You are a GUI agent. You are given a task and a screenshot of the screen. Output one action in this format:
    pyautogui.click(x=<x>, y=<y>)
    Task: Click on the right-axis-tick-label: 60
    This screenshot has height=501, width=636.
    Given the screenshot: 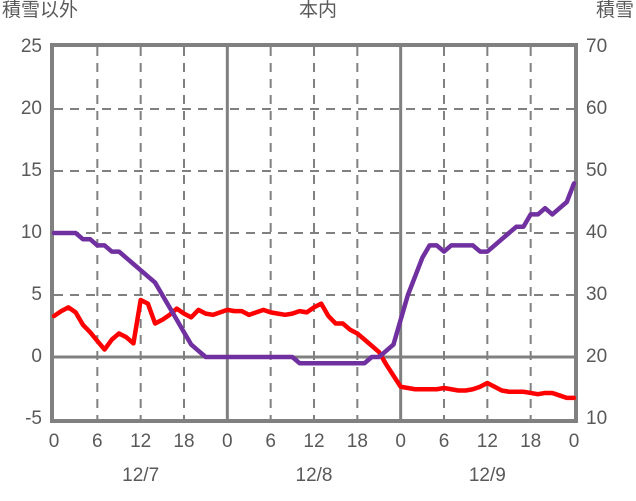 What is the action you would take?
    pyautogui.click(x=597, y=108)
    